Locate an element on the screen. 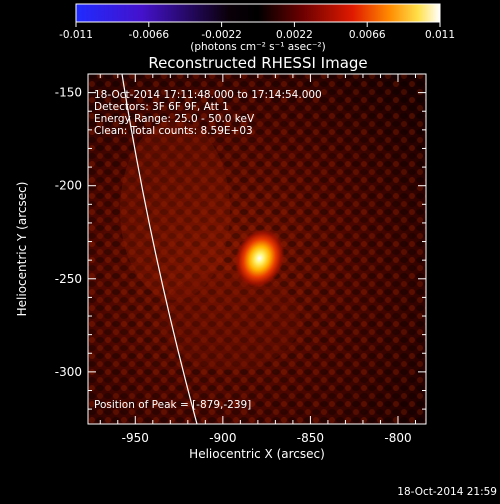  colorbar-tick-label: -0.0022 is located at coordinates (221, 35).